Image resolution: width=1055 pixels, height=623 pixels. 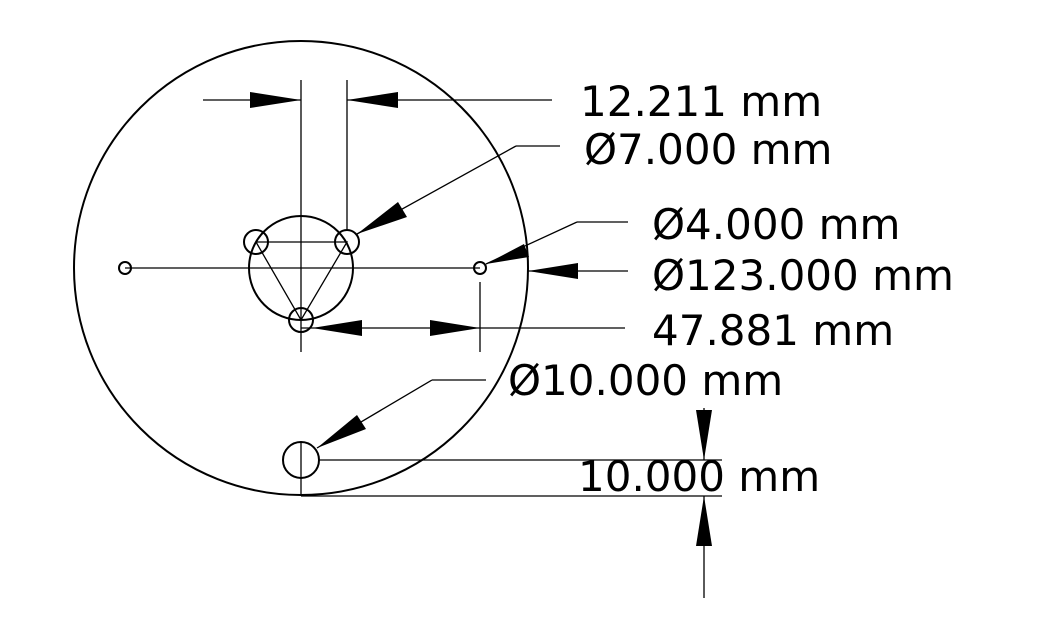 What do you see at coordinates (704, 521) in the screenshot?
I see `dim-10-arrow-bottom` at bounding box center [704, 521].